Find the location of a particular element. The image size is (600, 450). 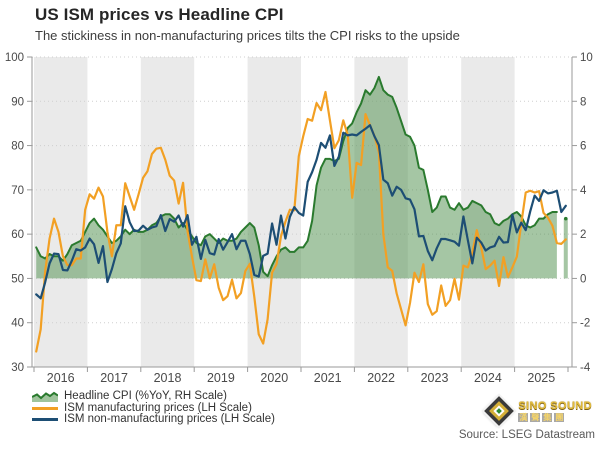

legend-item: ISM manufacturing prices (LH Scale) is located at coordinates (153, 408).